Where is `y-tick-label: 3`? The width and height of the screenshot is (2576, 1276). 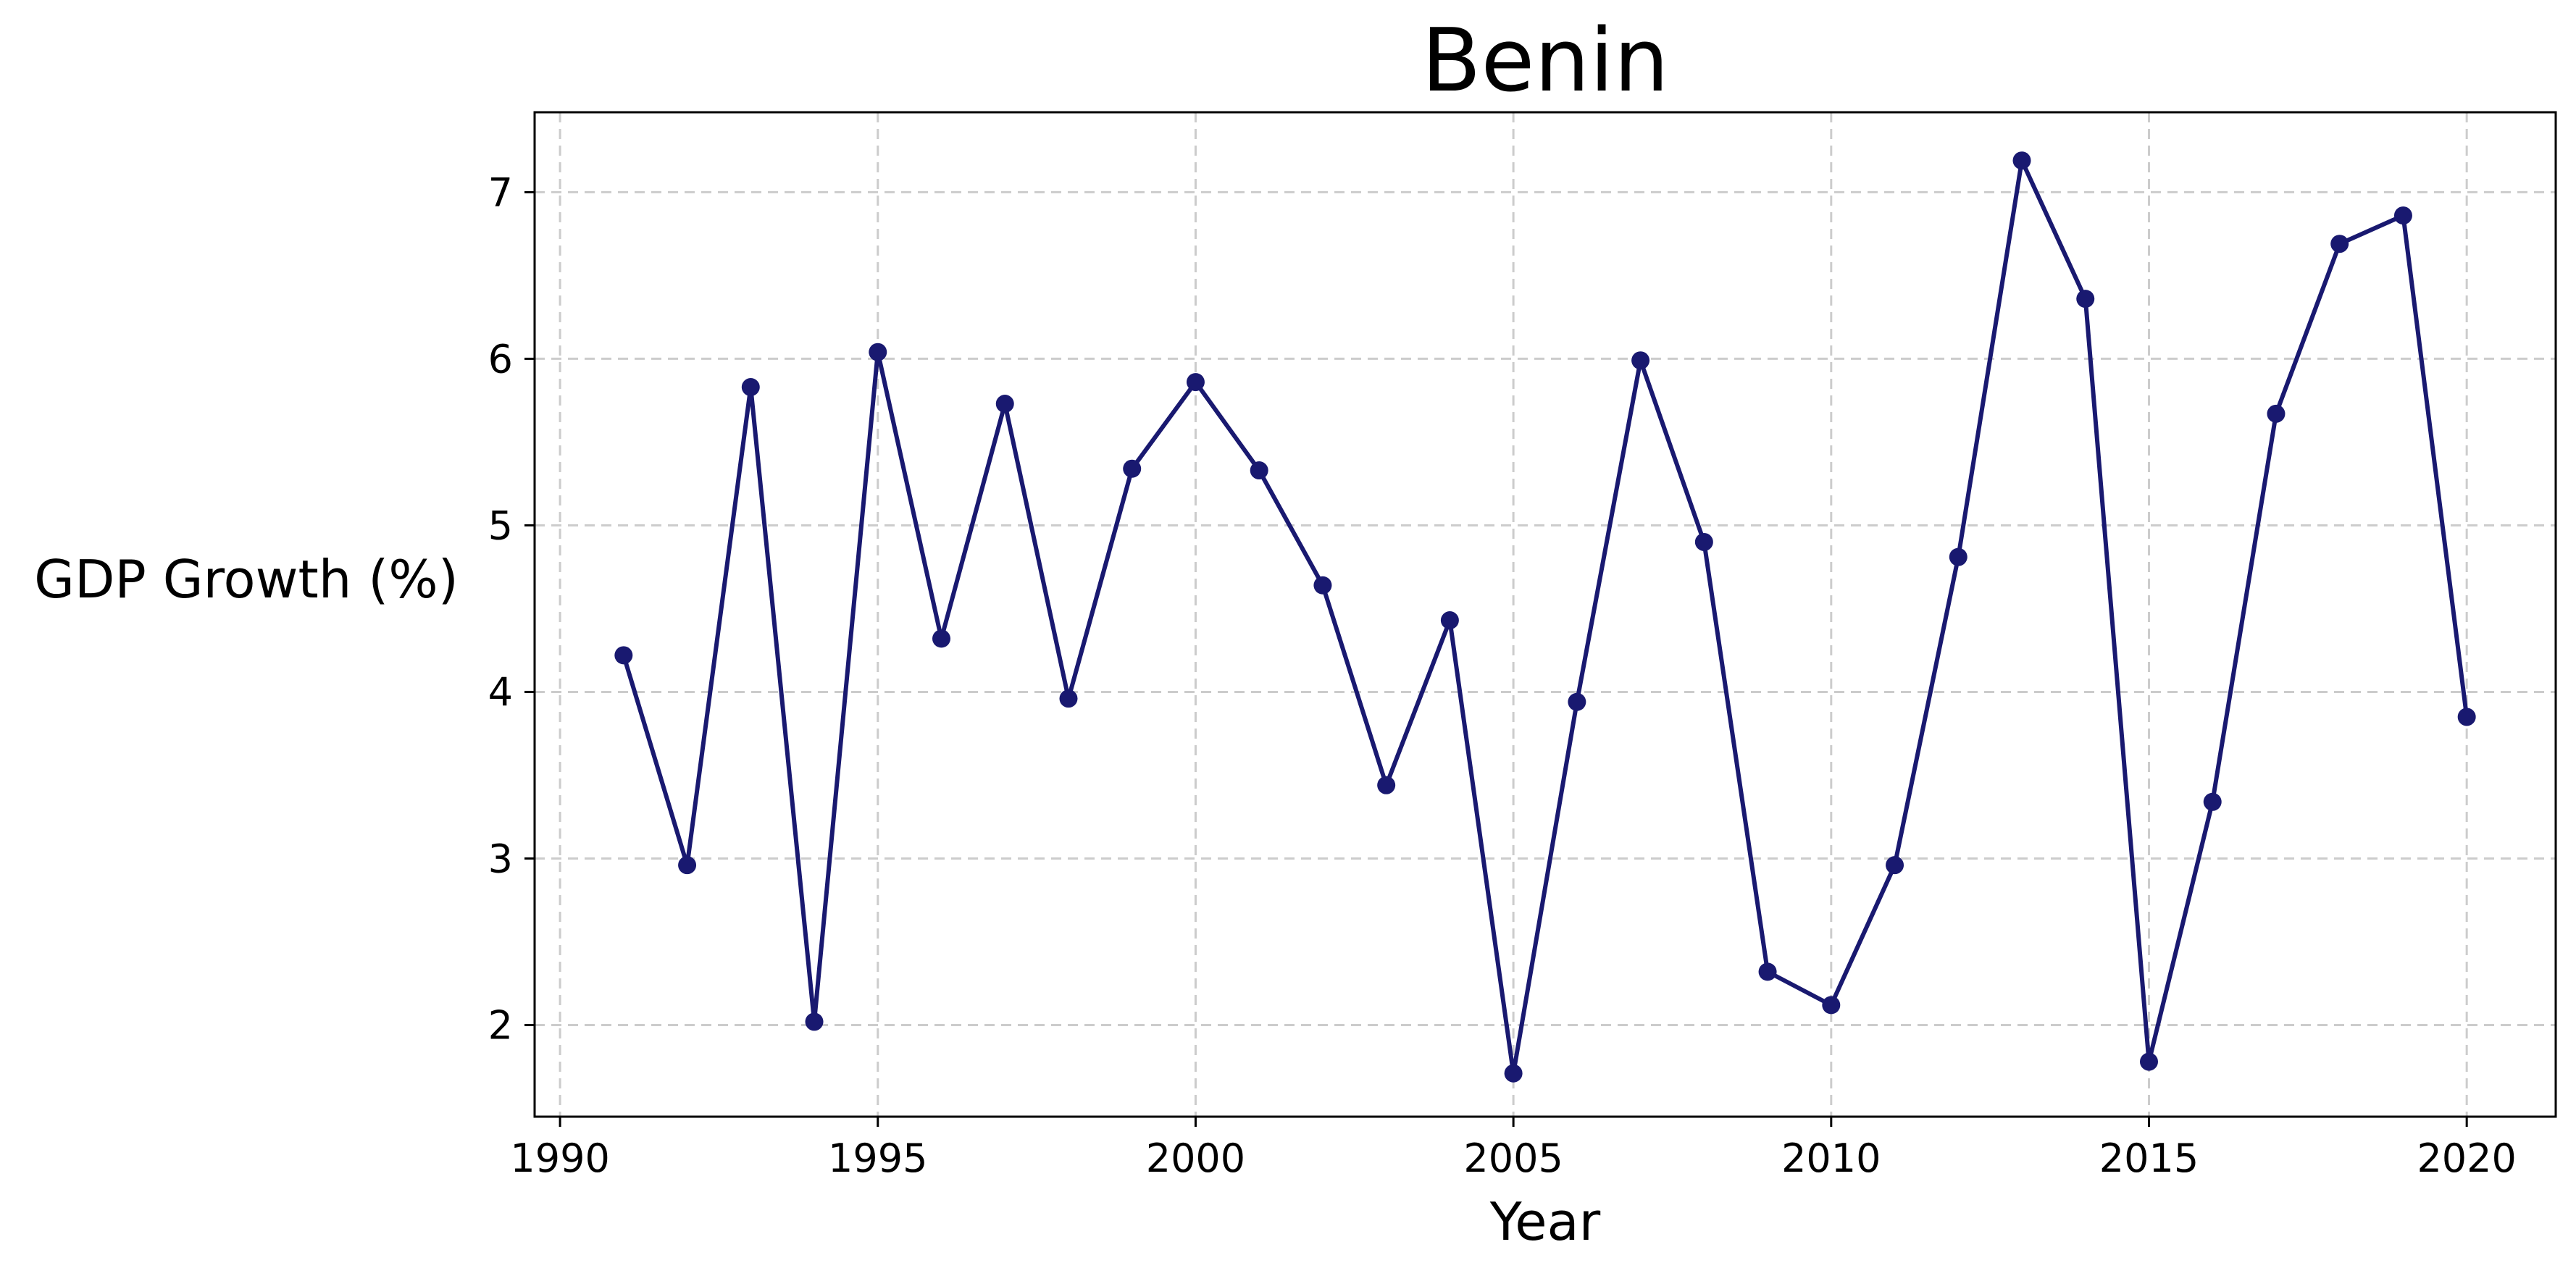
y-tick-label: 3 is located at coordinates (500, 858).